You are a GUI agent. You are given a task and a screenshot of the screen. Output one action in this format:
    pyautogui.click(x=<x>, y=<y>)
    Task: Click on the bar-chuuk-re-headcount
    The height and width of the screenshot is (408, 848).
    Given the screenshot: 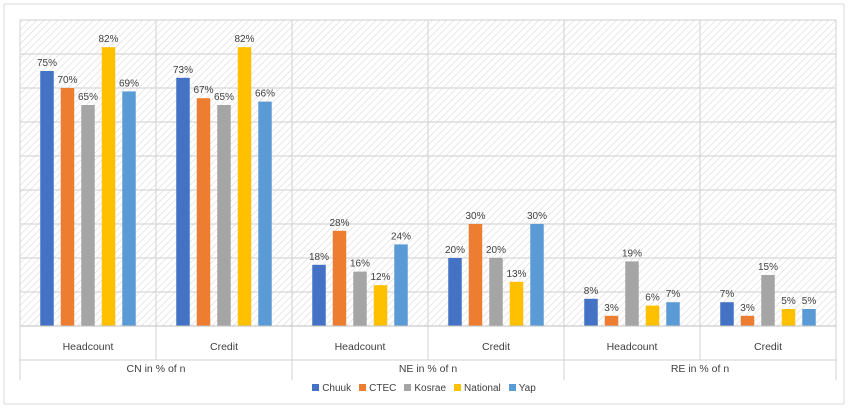 What is the action you would take?
    pyautogui.click(x=591, y=312)
    